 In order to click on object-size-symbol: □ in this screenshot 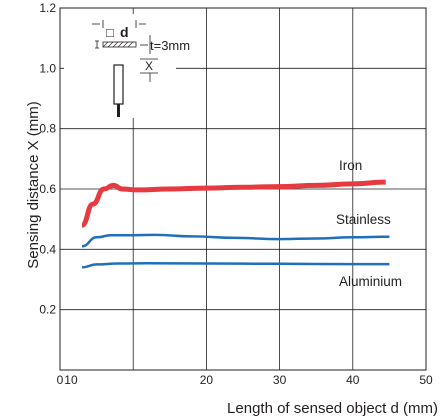, I will do `click(110, 32)`.